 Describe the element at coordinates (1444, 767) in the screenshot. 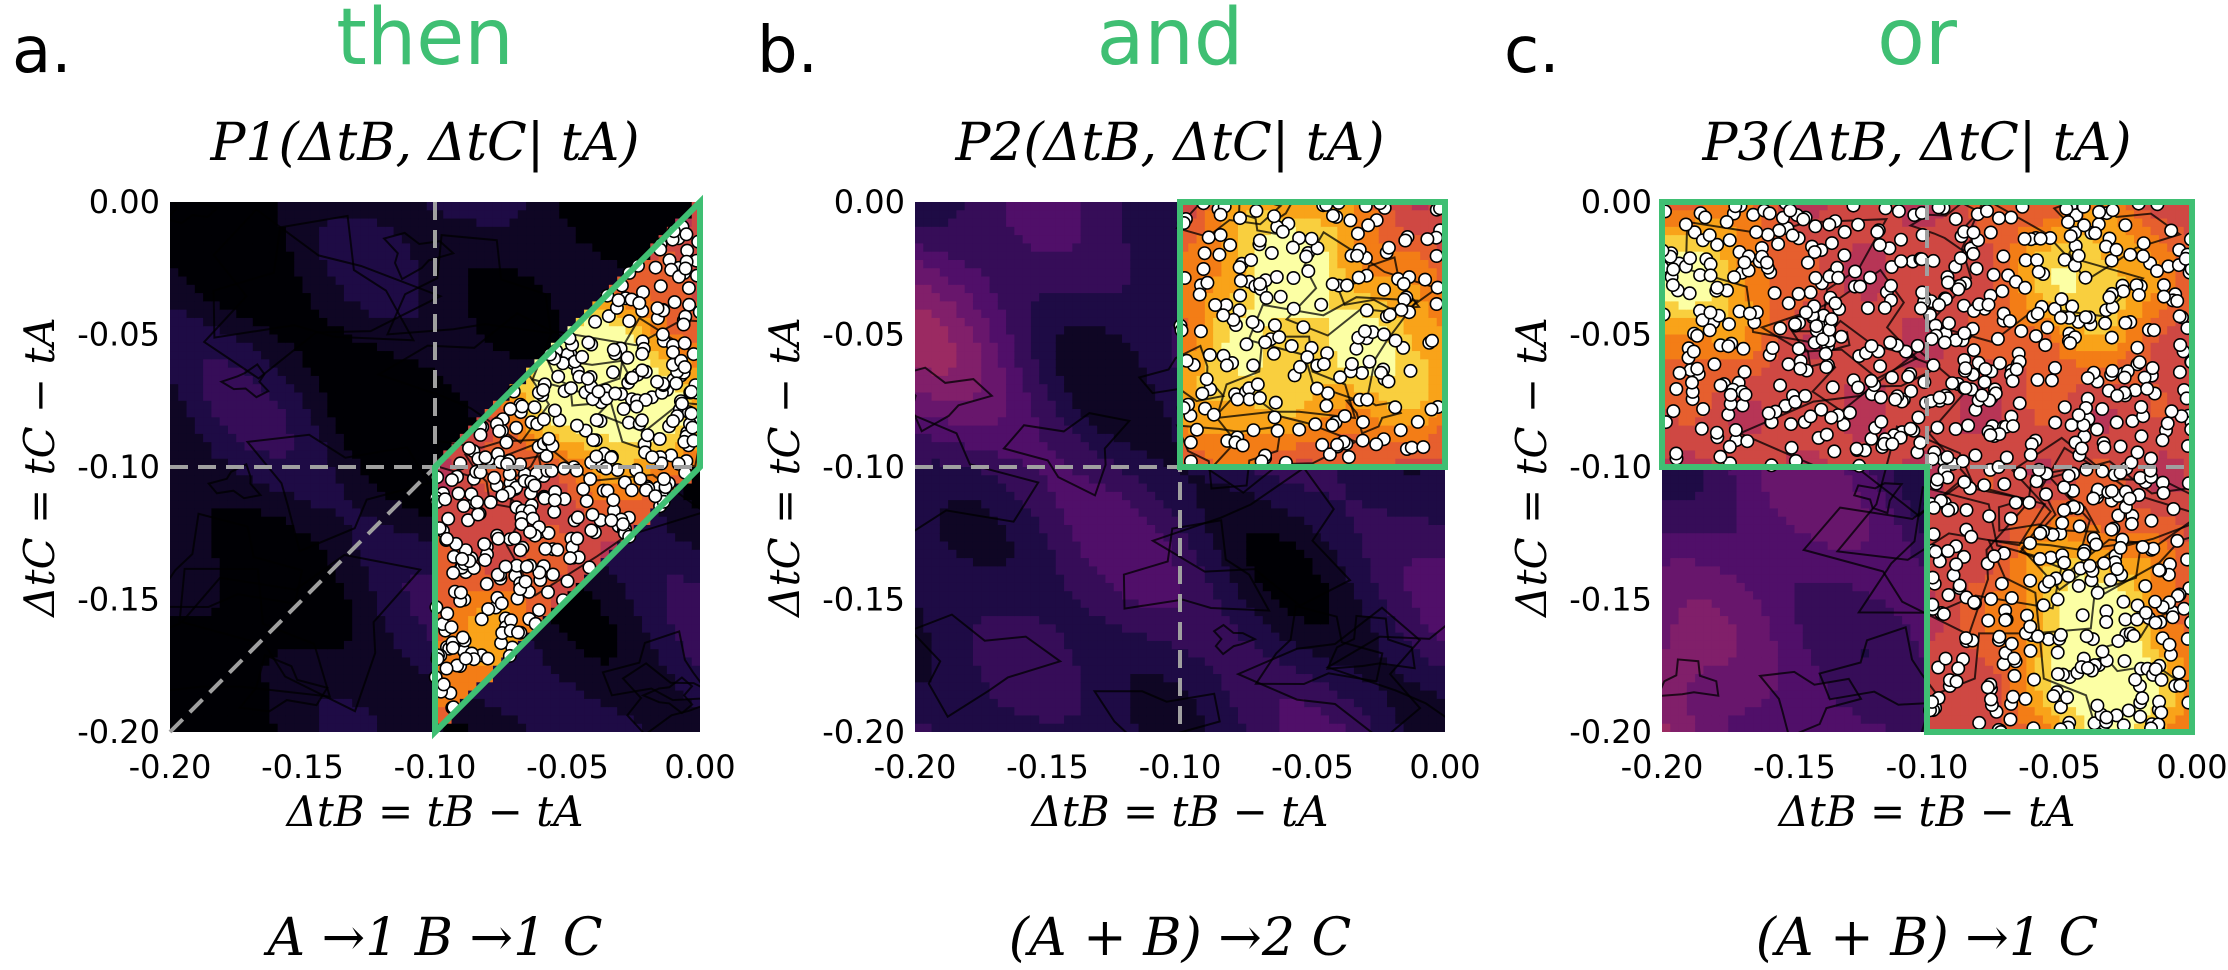

I see `x-tick-label: 0.00` at that location.